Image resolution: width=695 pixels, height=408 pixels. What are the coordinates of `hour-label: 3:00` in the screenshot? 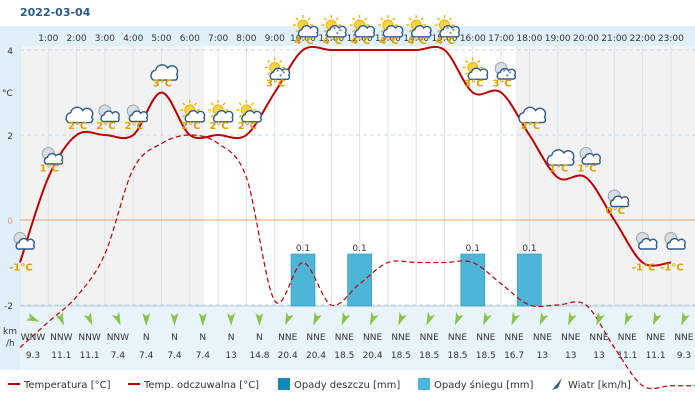 It's located at (105, 39).